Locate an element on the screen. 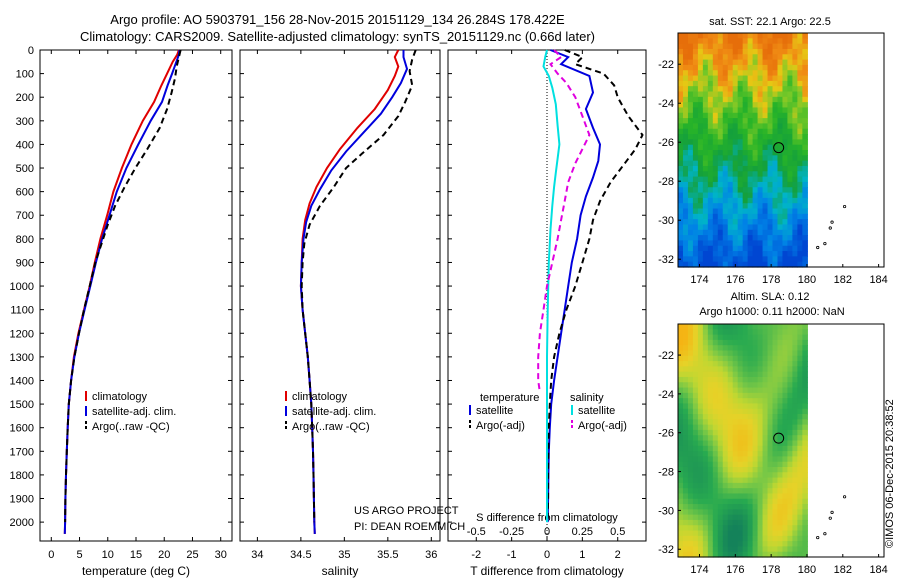 The height and width of the screenshot is (580, 900). sst-map-ytick-label: -26 is located at coordinates (666, 143).